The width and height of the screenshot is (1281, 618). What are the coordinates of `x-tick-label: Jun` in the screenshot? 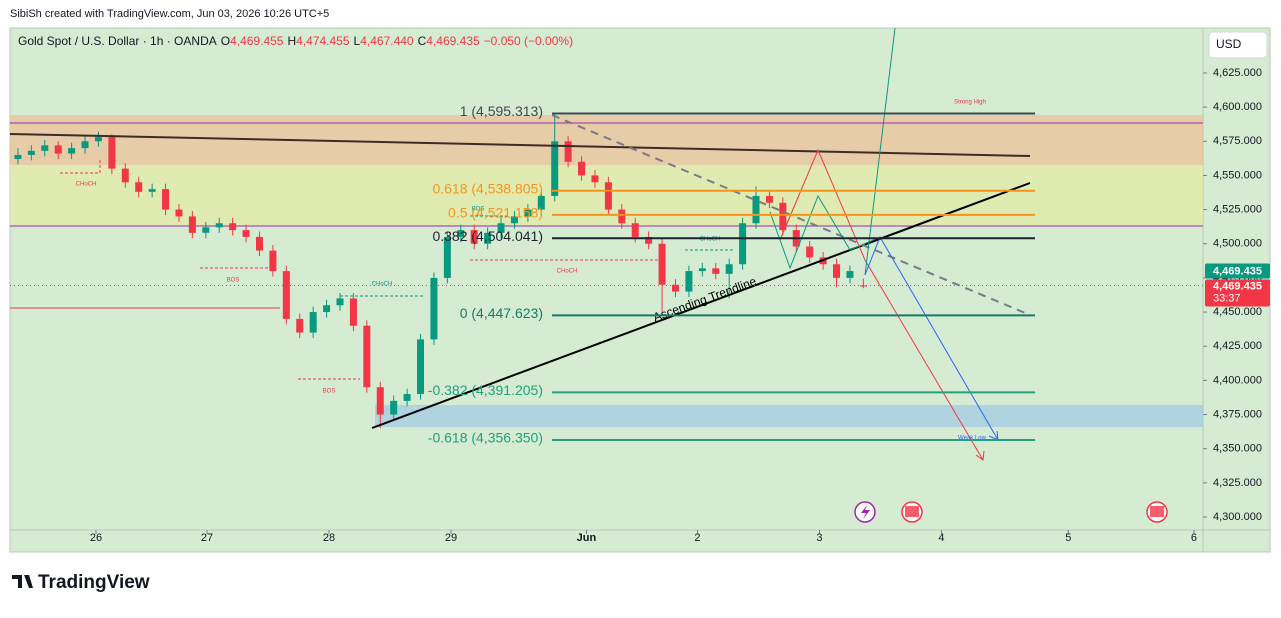 It's located at (587, 538).